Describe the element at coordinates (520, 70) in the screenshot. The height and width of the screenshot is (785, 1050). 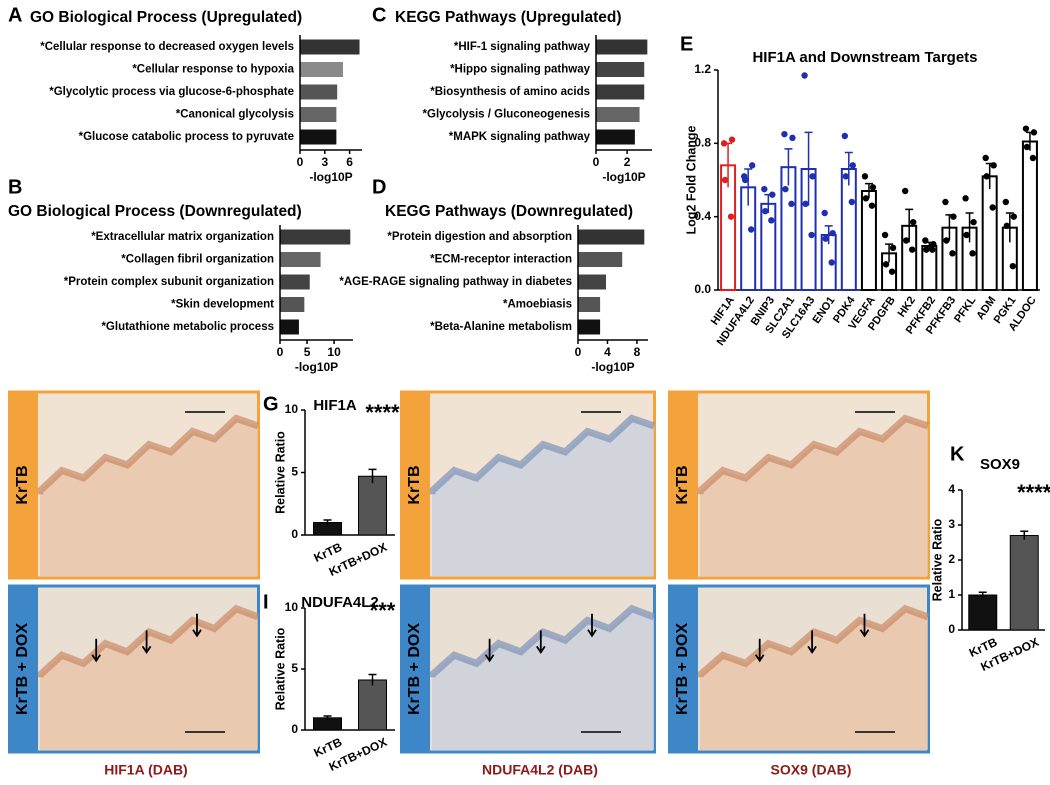
I see `category-label: *Hippo signaling pathway` at that location.